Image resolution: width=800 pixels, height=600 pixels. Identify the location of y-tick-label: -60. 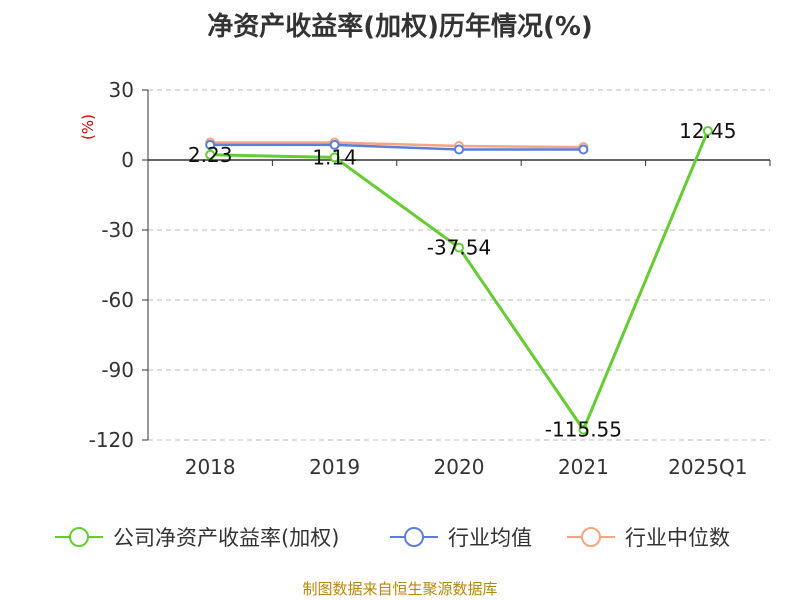
(117, 300).